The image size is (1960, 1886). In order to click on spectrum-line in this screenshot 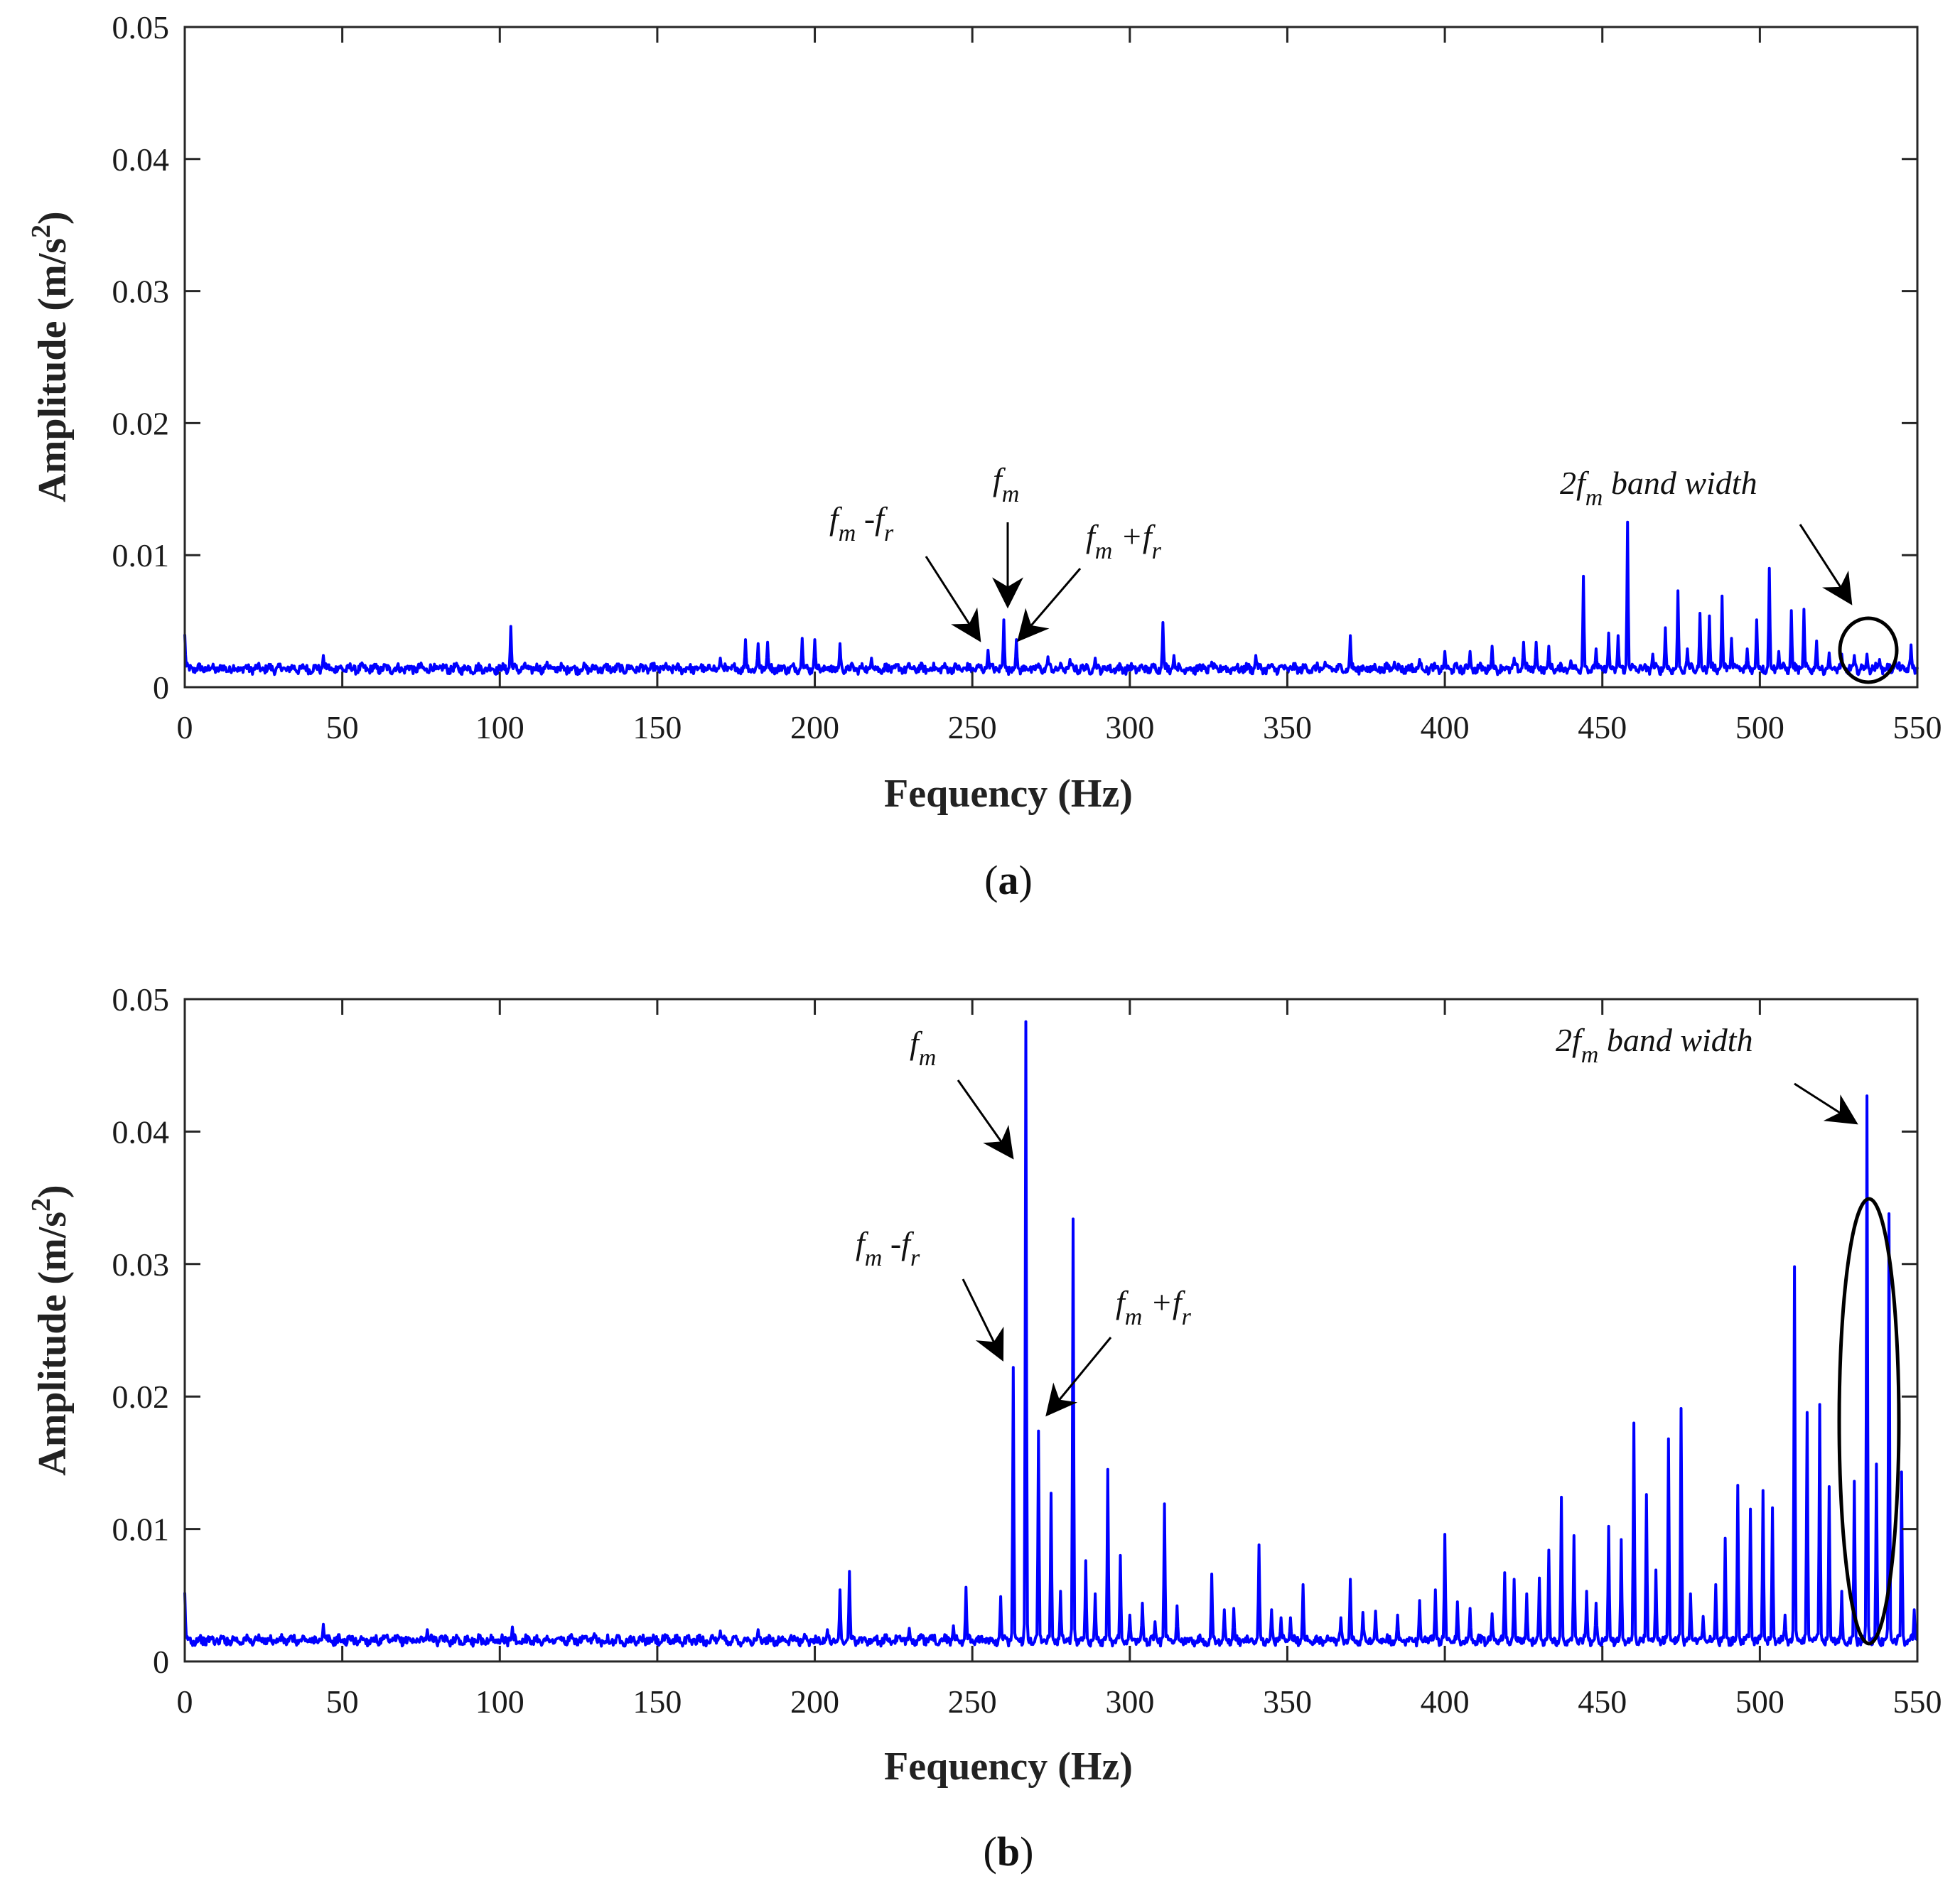, I will do `click(1051, 598)`.